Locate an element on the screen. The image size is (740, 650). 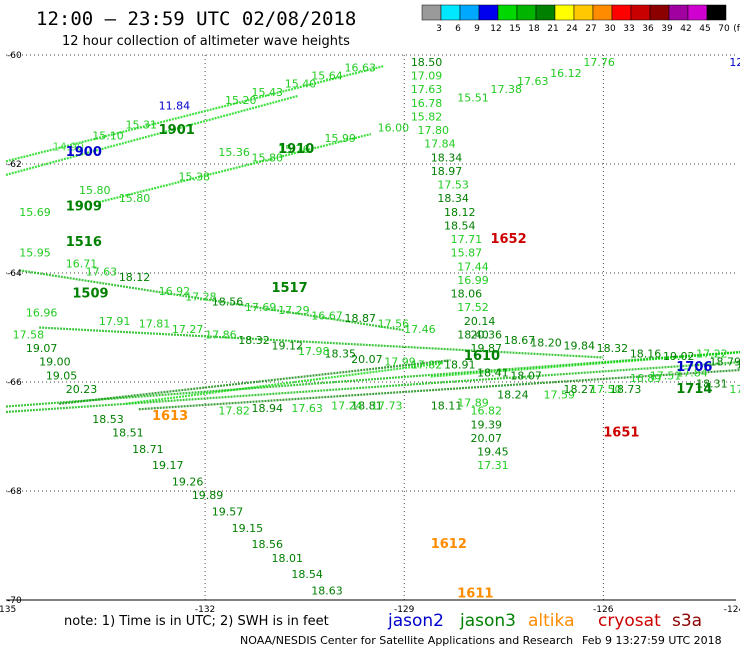
wave-height-value: 19.89 is located at coordinates (208, 495).